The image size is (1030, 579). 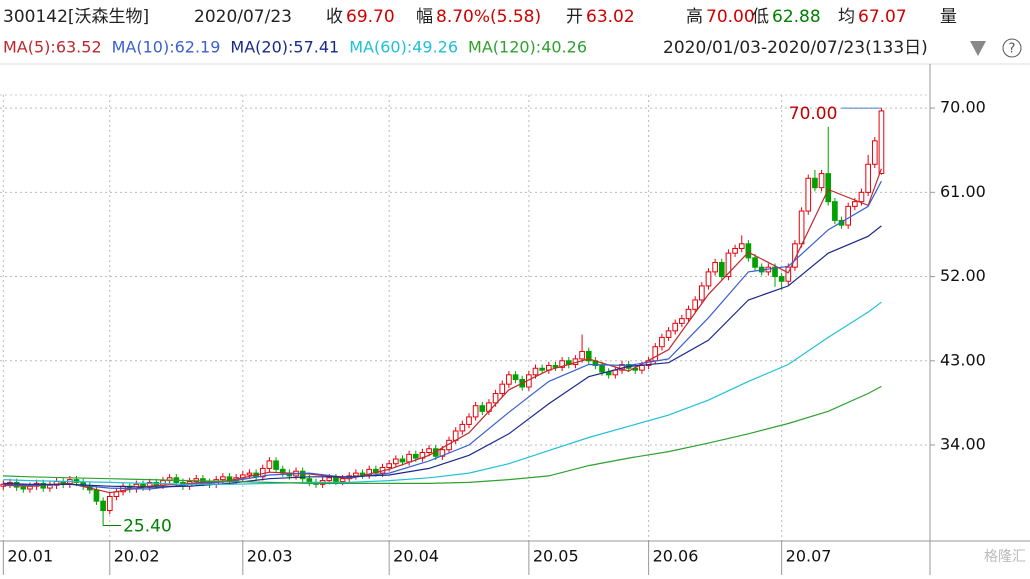 What do you see at coordinates (676, 556) in the screenshot?
I see `x-tick-label: 20.06` at bounding box center [676, 556].